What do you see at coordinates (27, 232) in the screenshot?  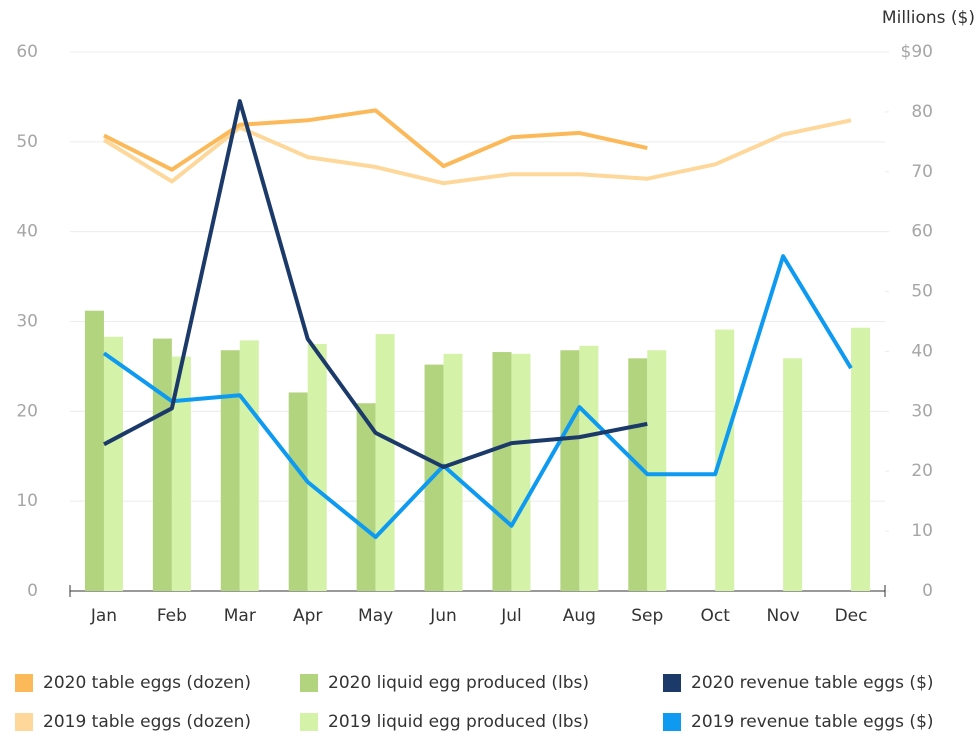 I see `y-tick-label: 40` at bounding box center [27, 232].